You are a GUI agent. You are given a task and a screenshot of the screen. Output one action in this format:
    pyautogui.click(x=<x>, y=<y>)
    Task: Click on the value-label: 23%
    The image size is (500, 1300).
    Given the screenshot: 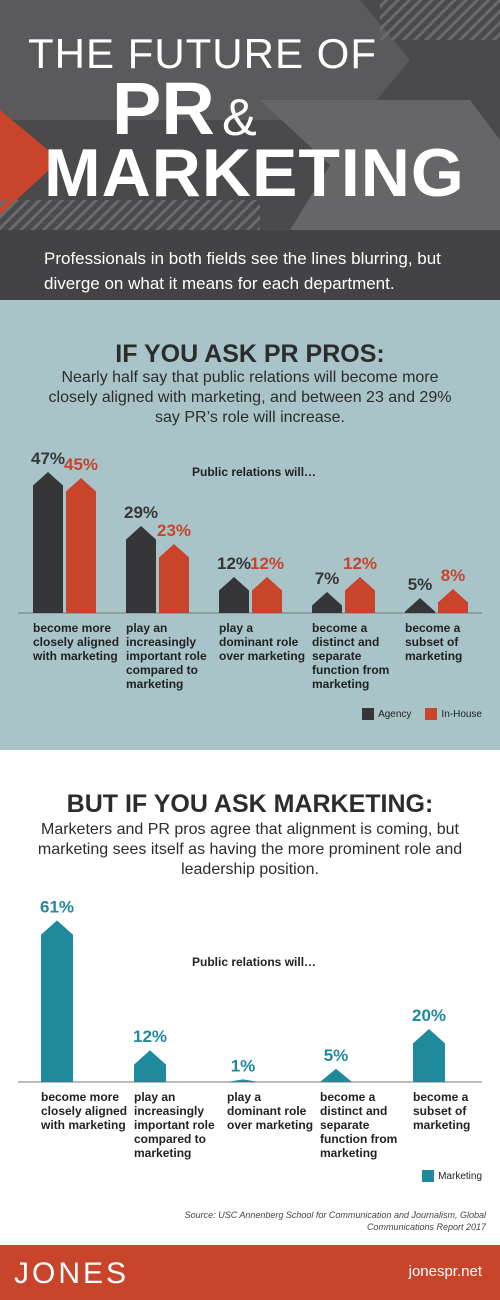 What is the action you would take?
    pyautogui.click(x=174, y=530)
    